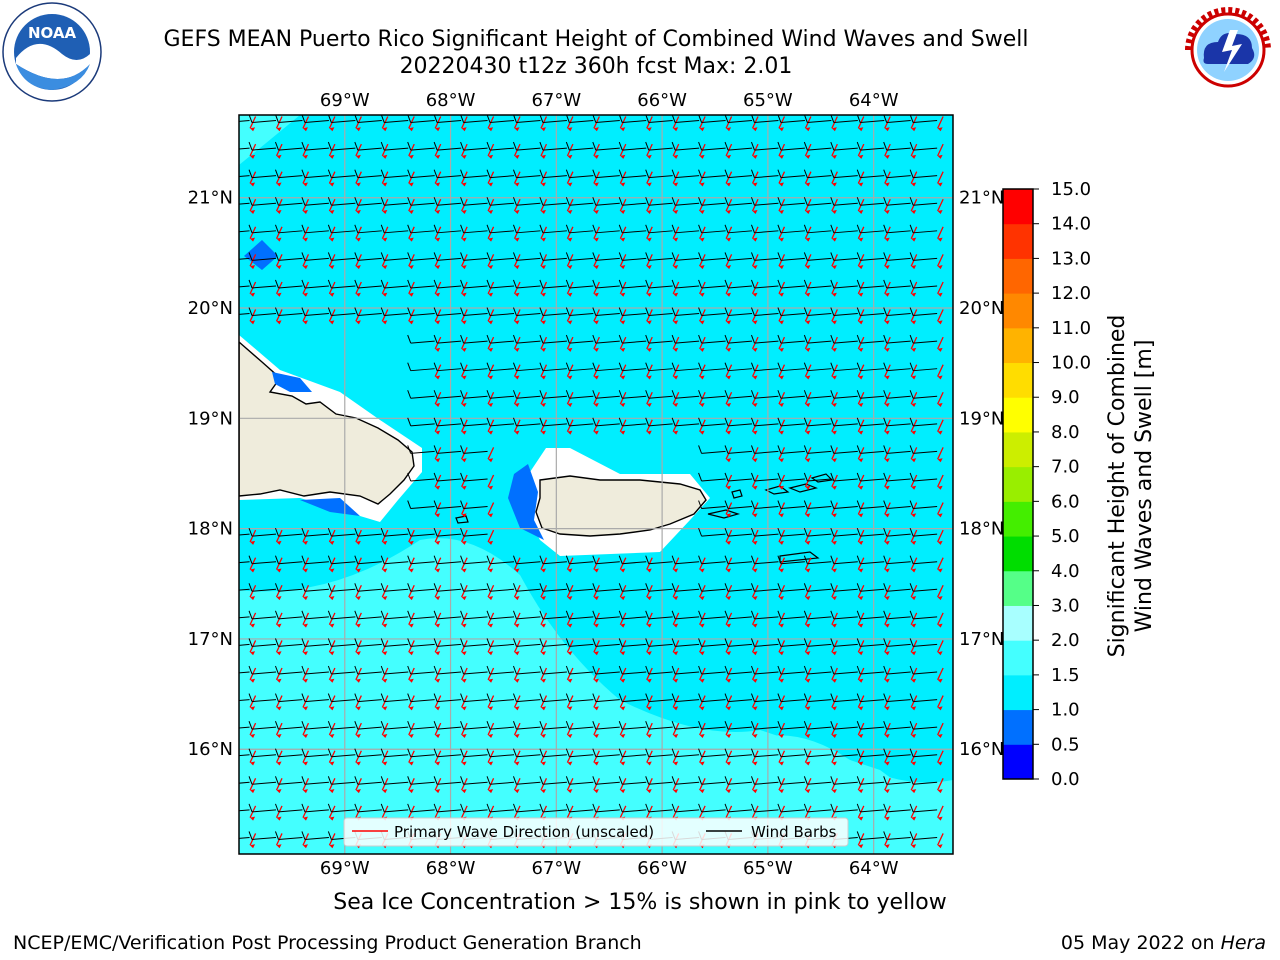 The height and width of the screenshot is (960, 1280). Describe the element at coordinates (491, 536) in the screenshot. I see `wave-direction-arrow` at that location.